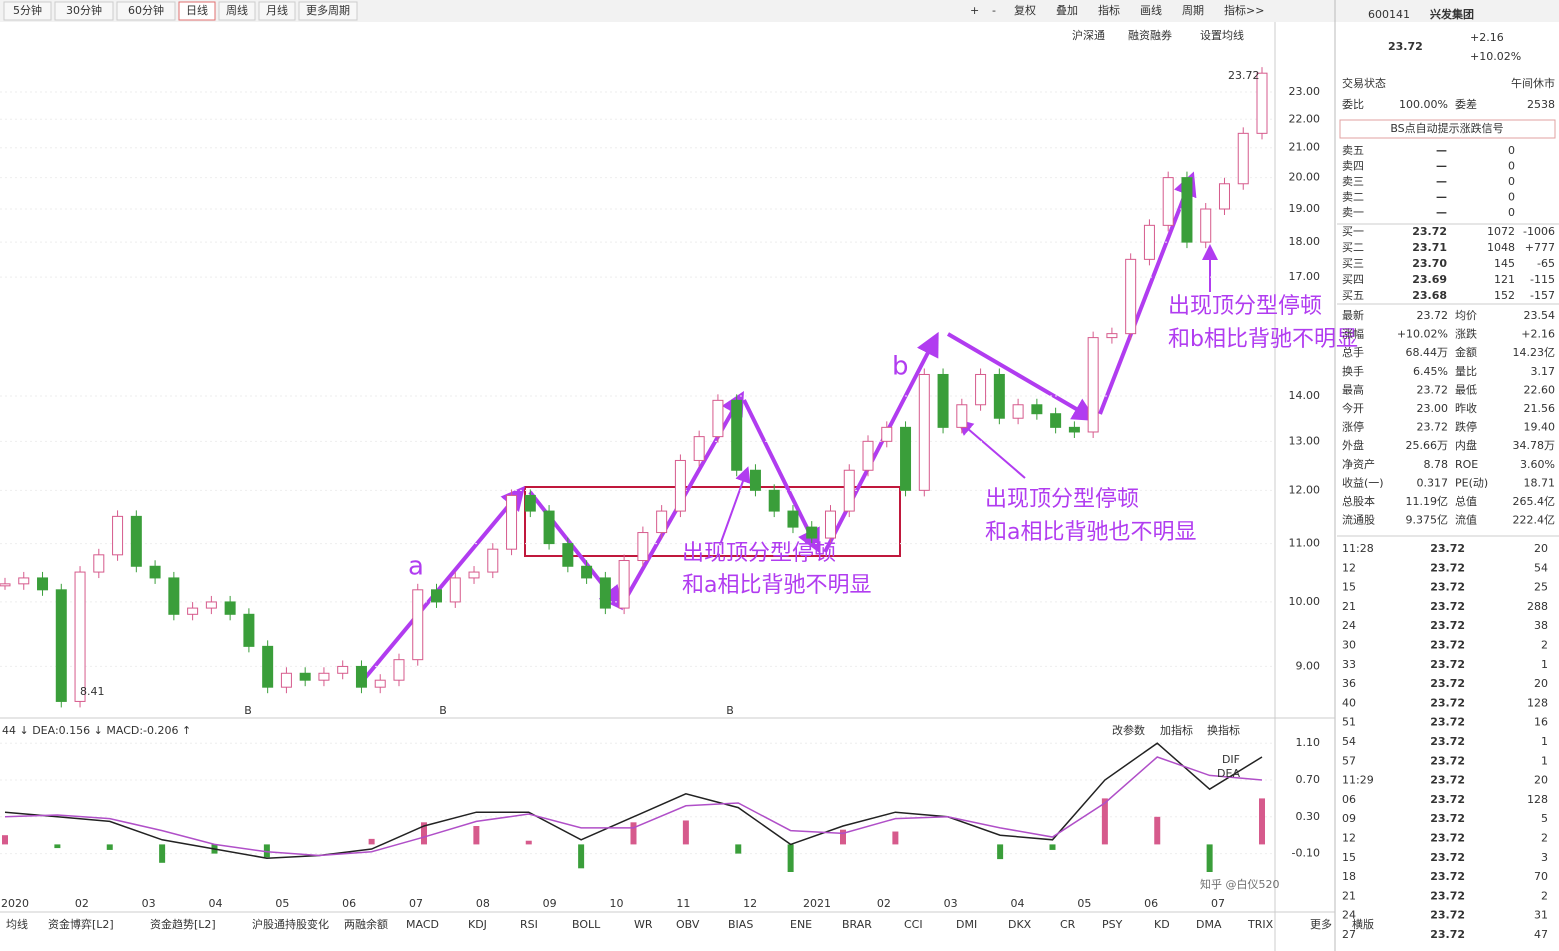 The width and height of the screenshot is (1559, 951). Describe the element at coordinates (477, 924) in the screenshot. I see `bottom-tab: KDJ` at that location.